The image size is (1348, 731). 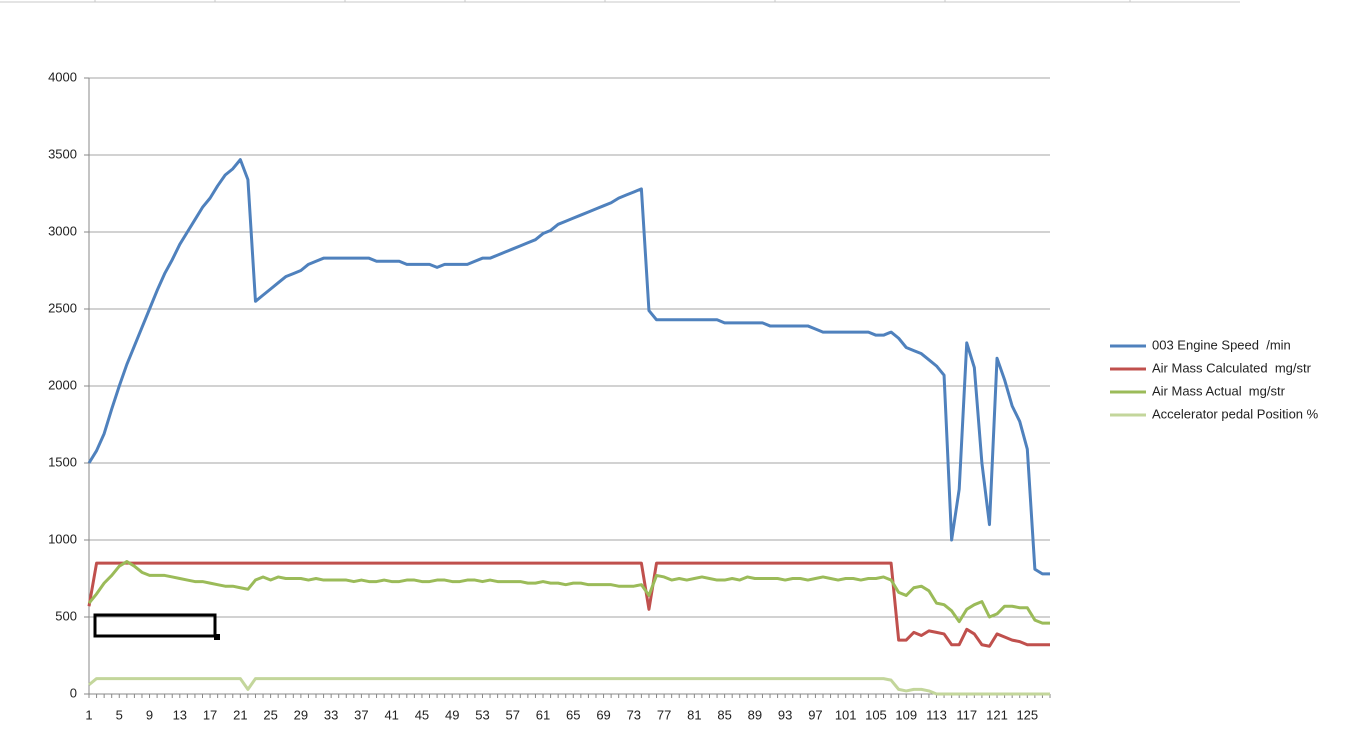 What do you see at coordinates (62, 230) in the screenshot?
I see `y-tick-label: 3000` at bounding box center [62, 230].